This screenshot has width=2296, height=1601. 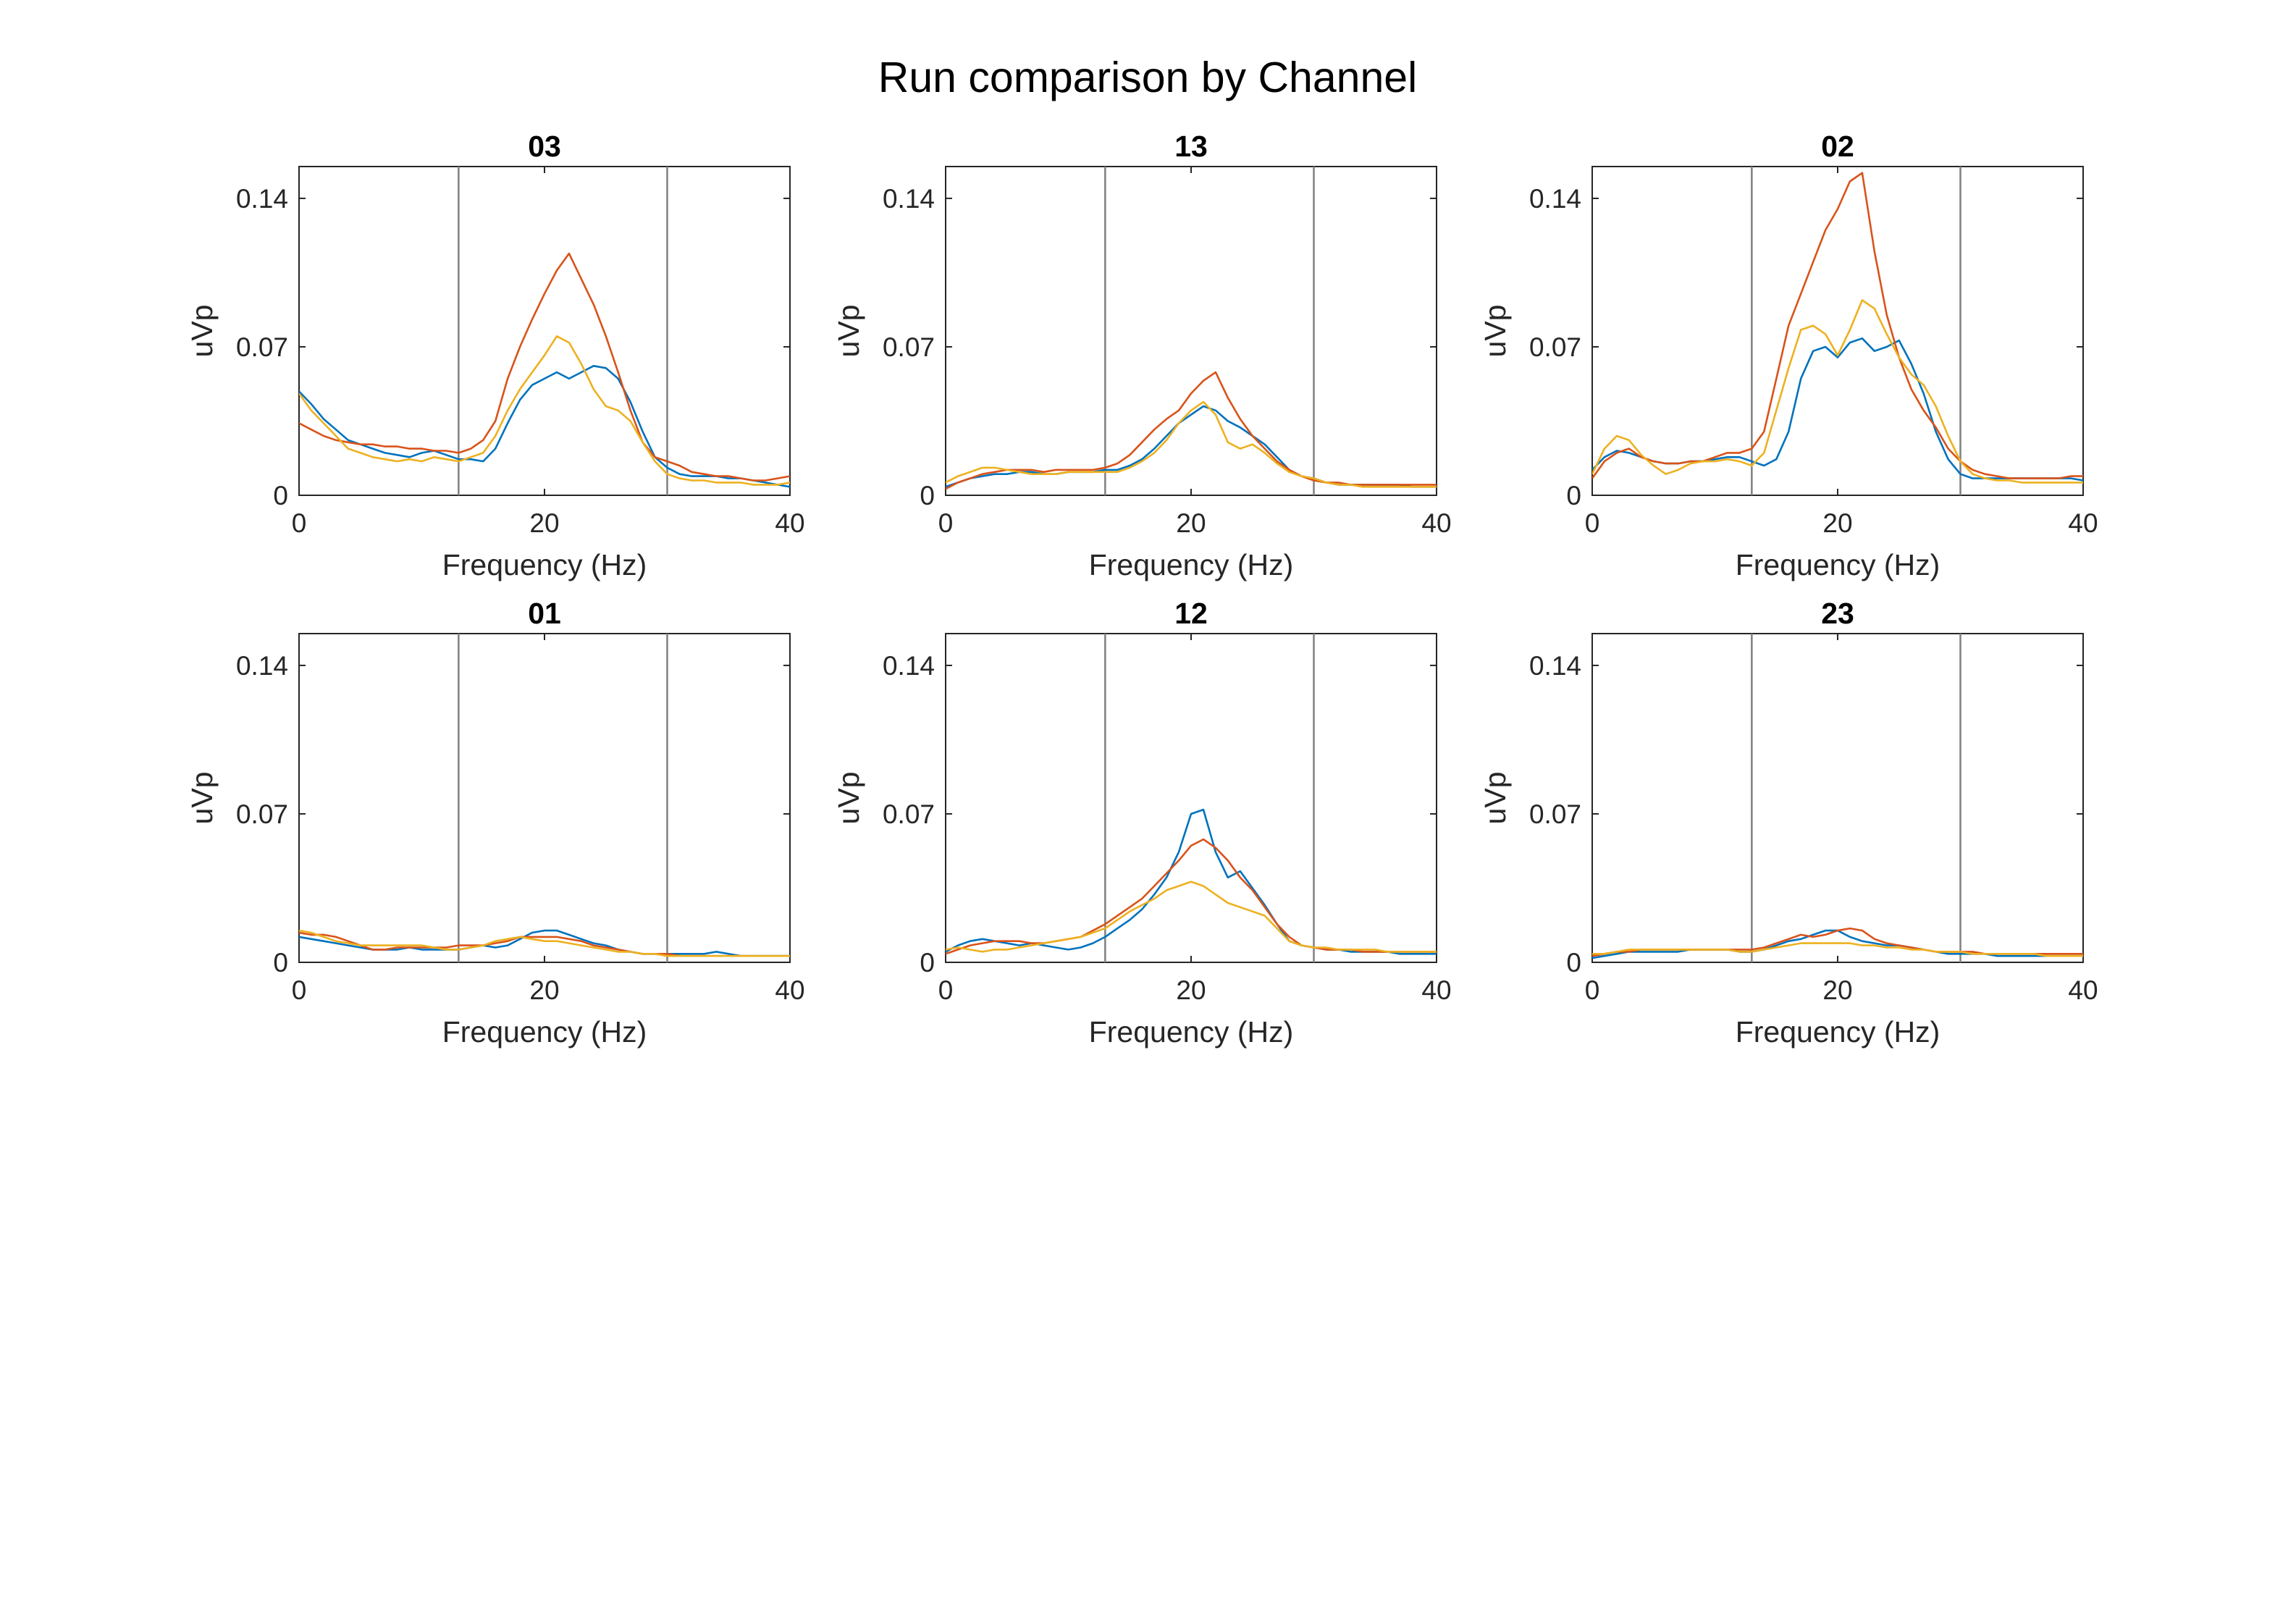 What do you see at coordinates (1838, 146) in the screenshot?
I see `subplot-title: 02` at bounding box center [1838, 146].